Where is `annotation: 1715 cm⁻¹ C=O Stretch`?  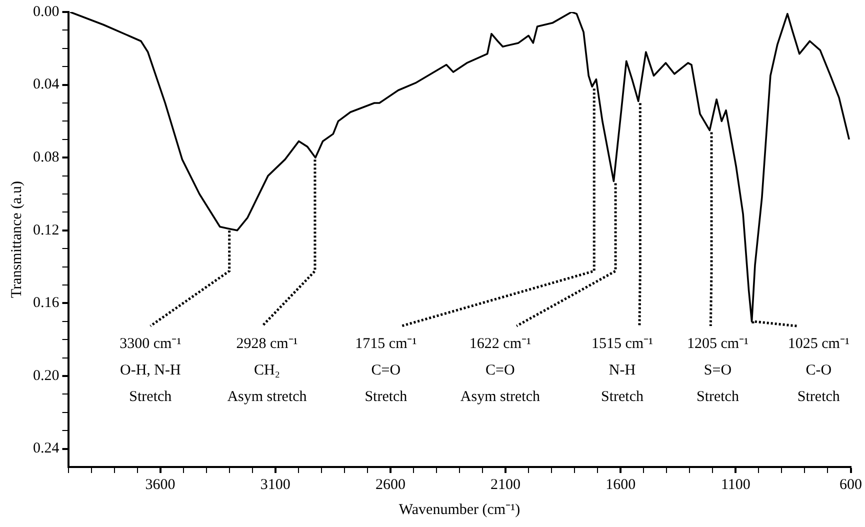 annotation: 1715 cm⁻¹ C=O Stretch is located at coordinates (386, 370).